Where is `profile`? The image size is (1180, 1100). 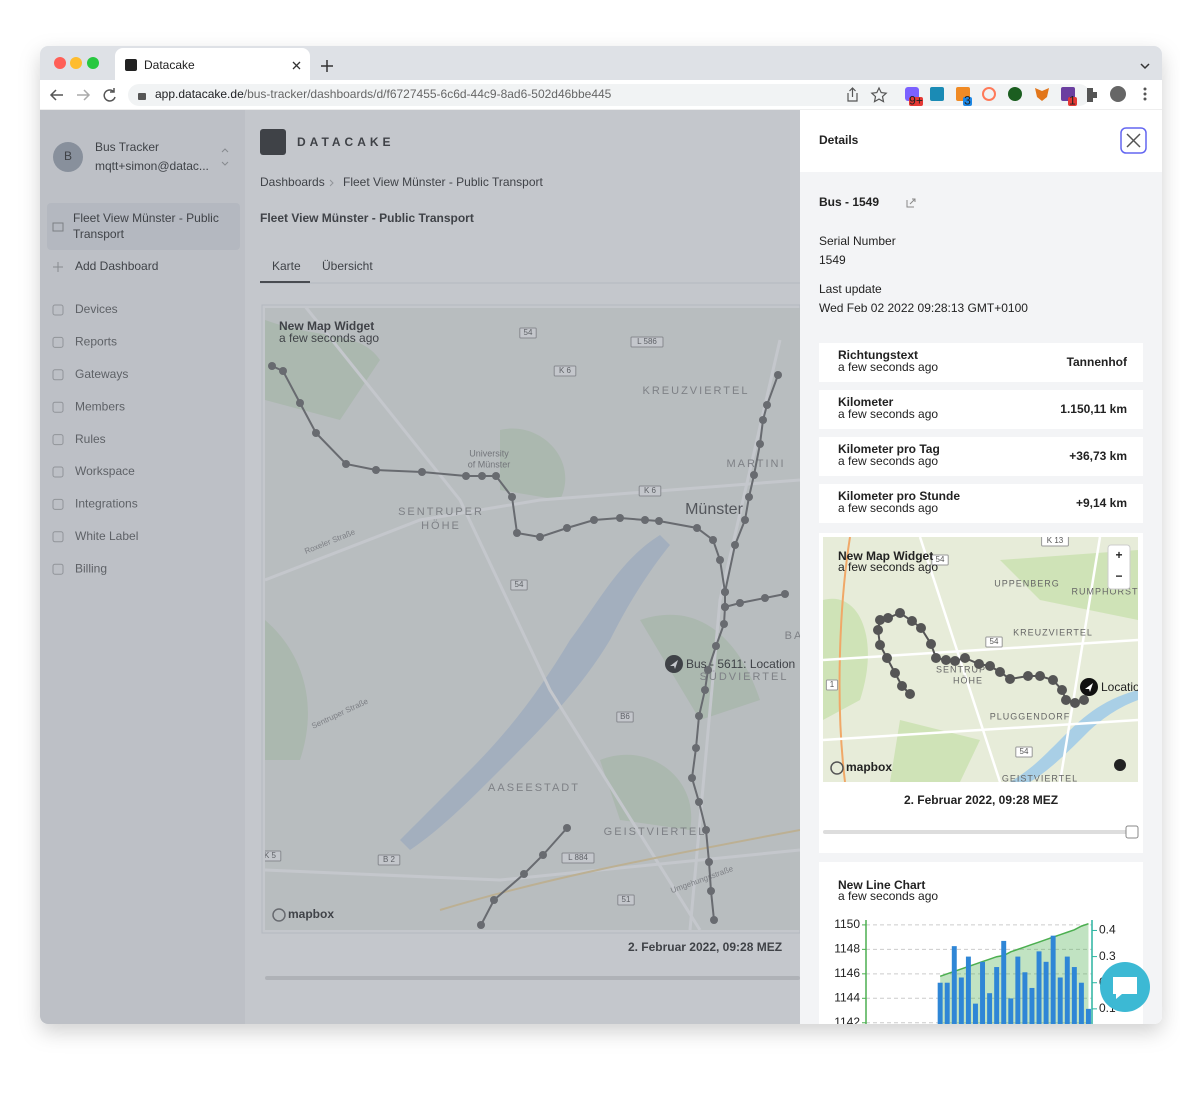
profile is located at coordinates (1118, 94).